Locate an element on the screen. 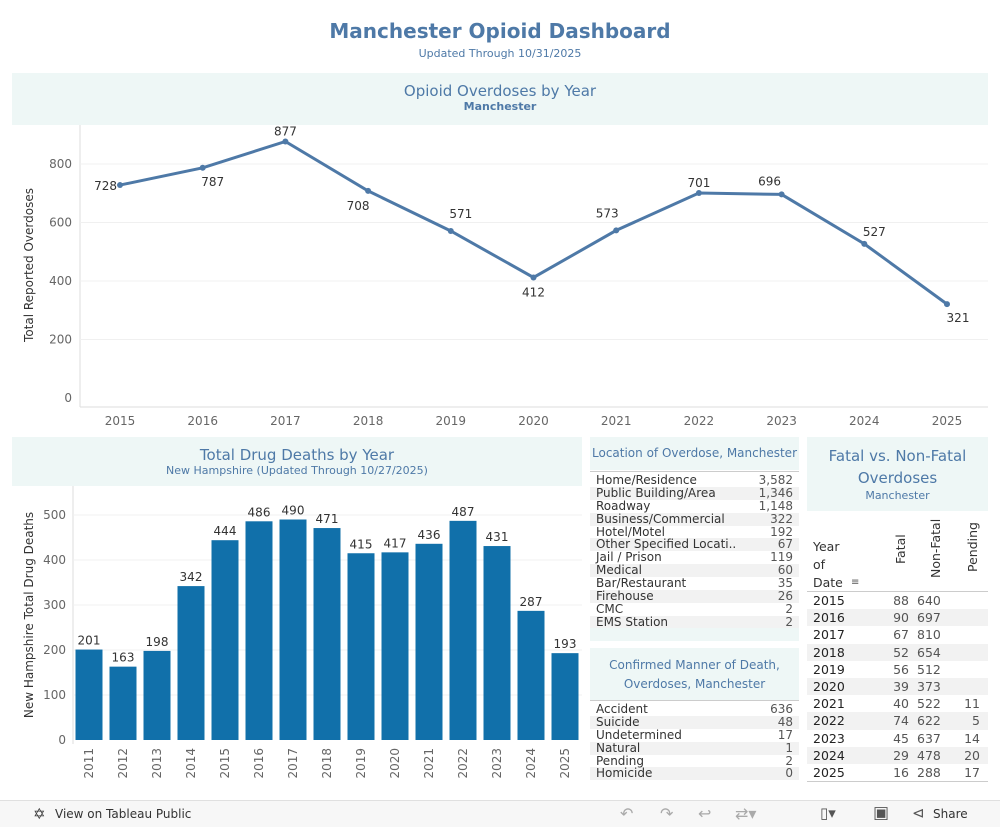 This screenshot has height=827, width=1000. pending-cell: 14 is located at coordinates (972, 738).